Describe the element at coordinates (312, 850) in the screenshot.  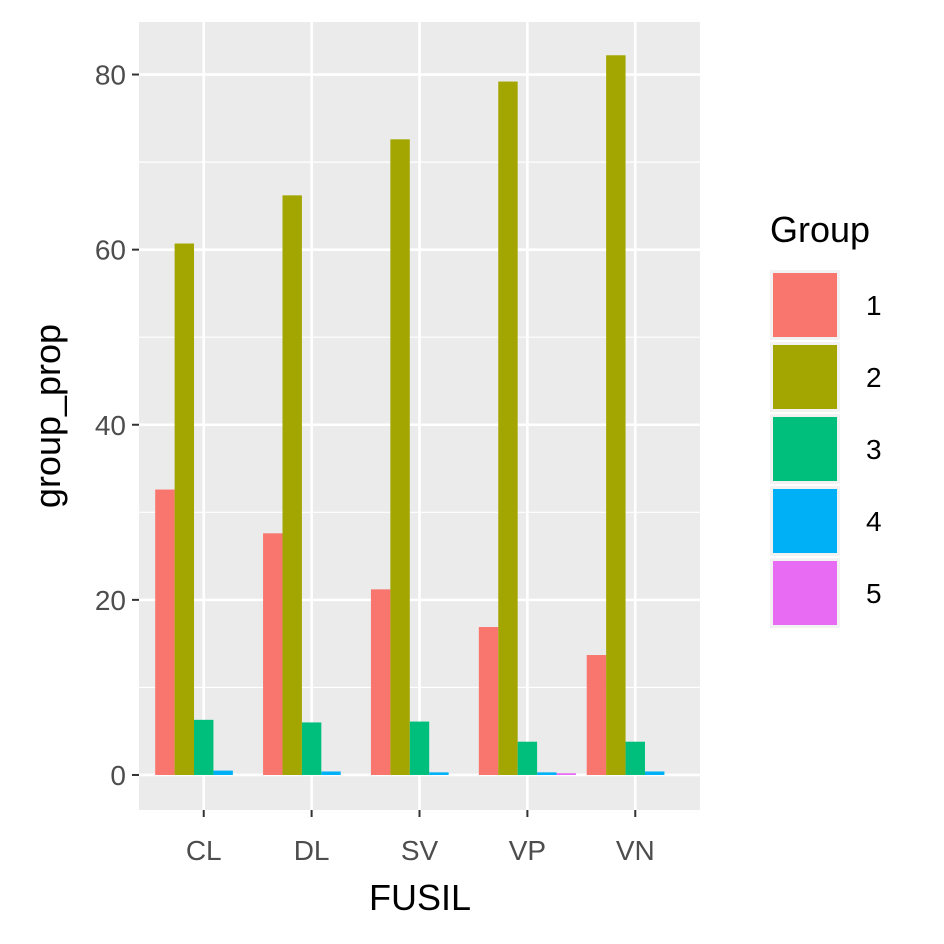
I see `x-tick-label-DL: DL` at that location.